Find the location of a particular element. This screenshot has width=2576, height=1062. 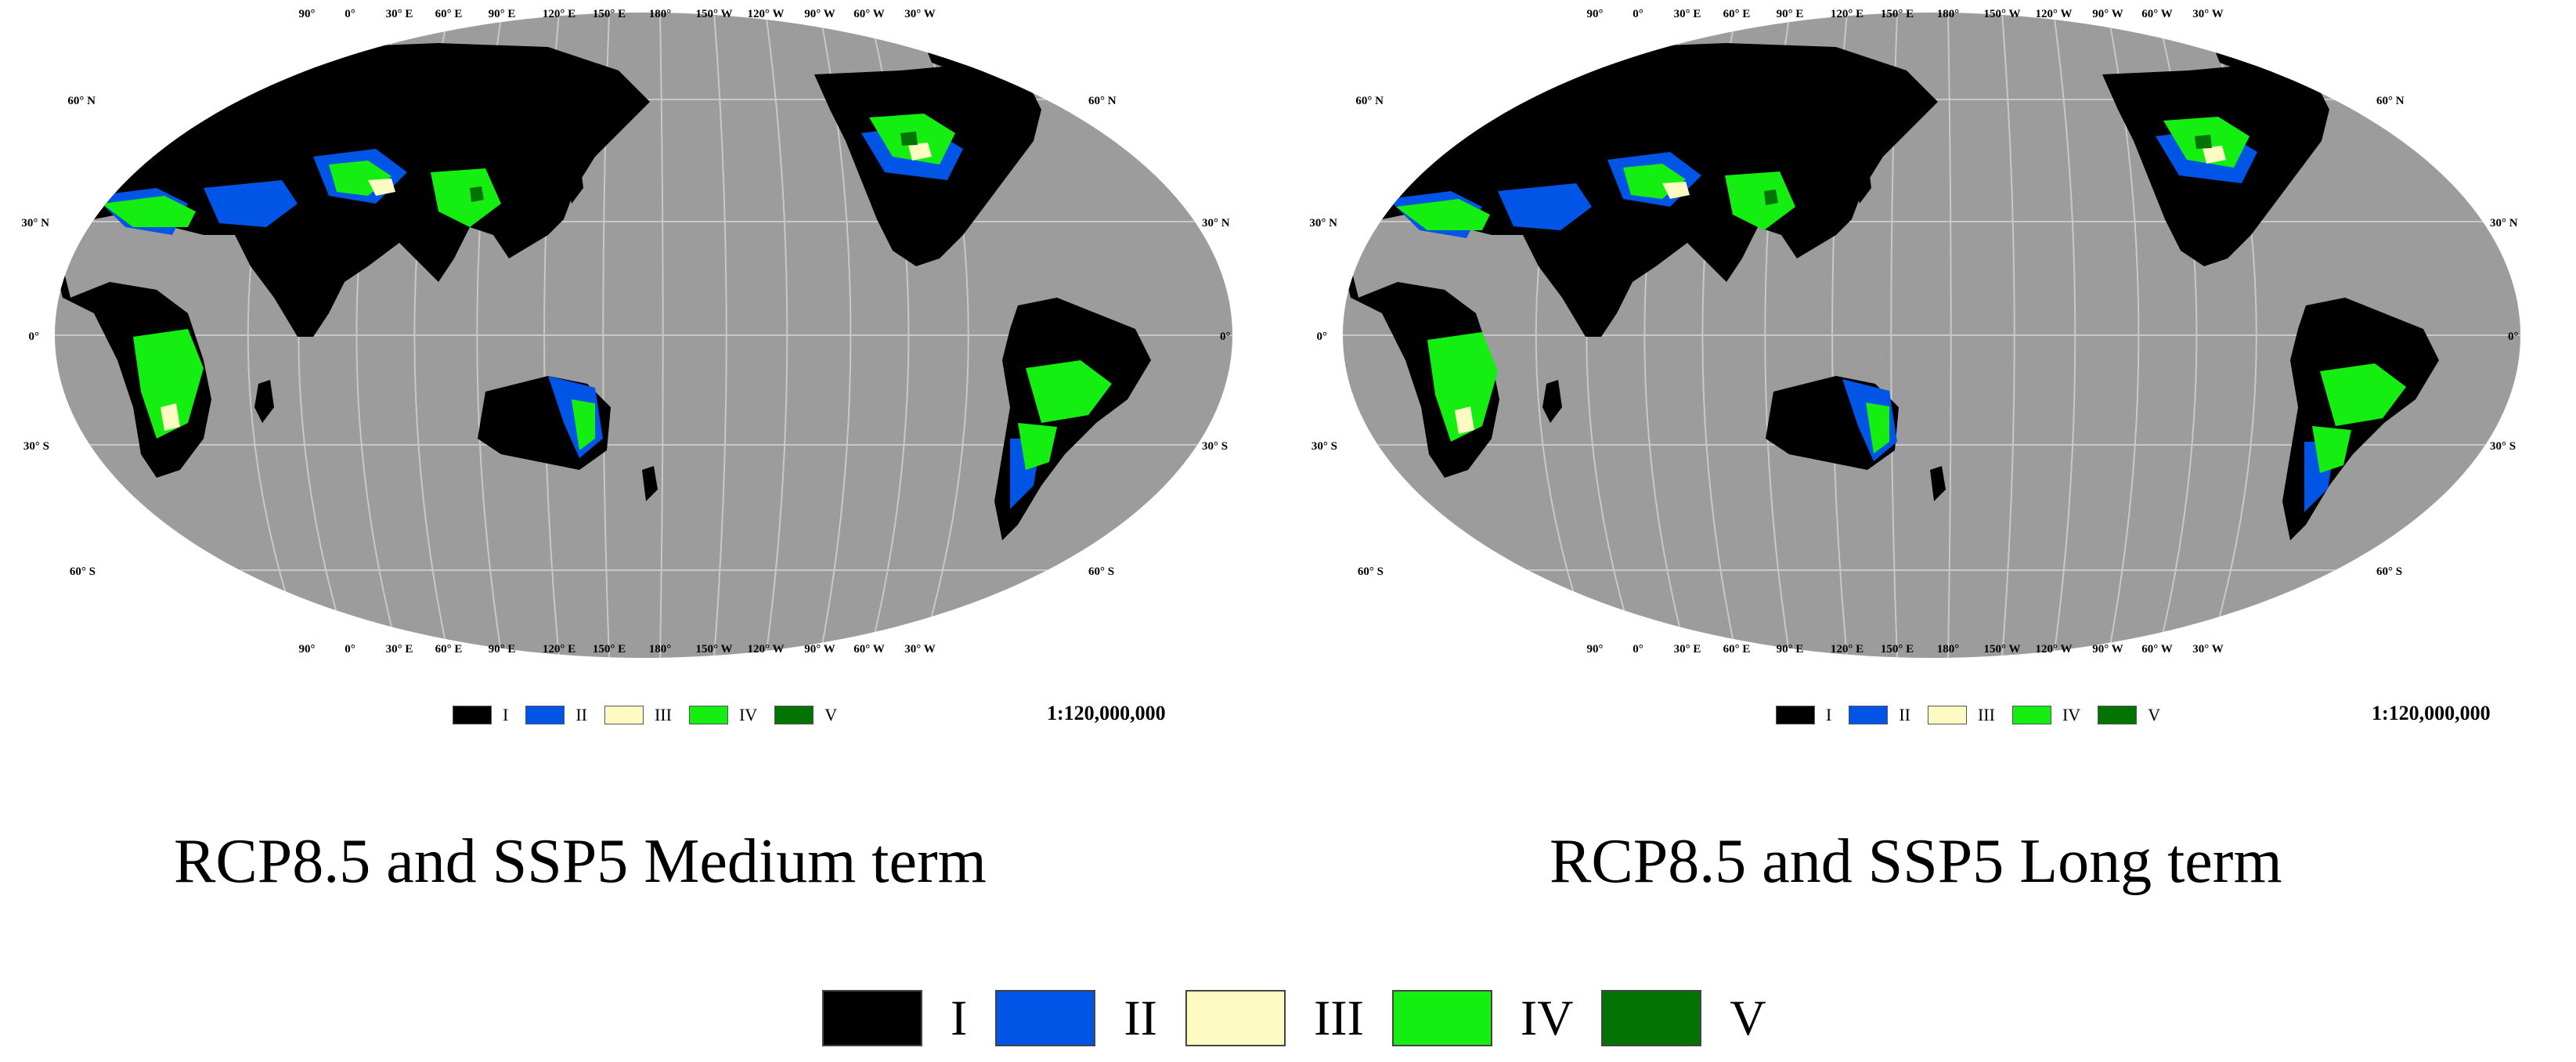

legend-item-ii: II is located at coordinates (556, 715).